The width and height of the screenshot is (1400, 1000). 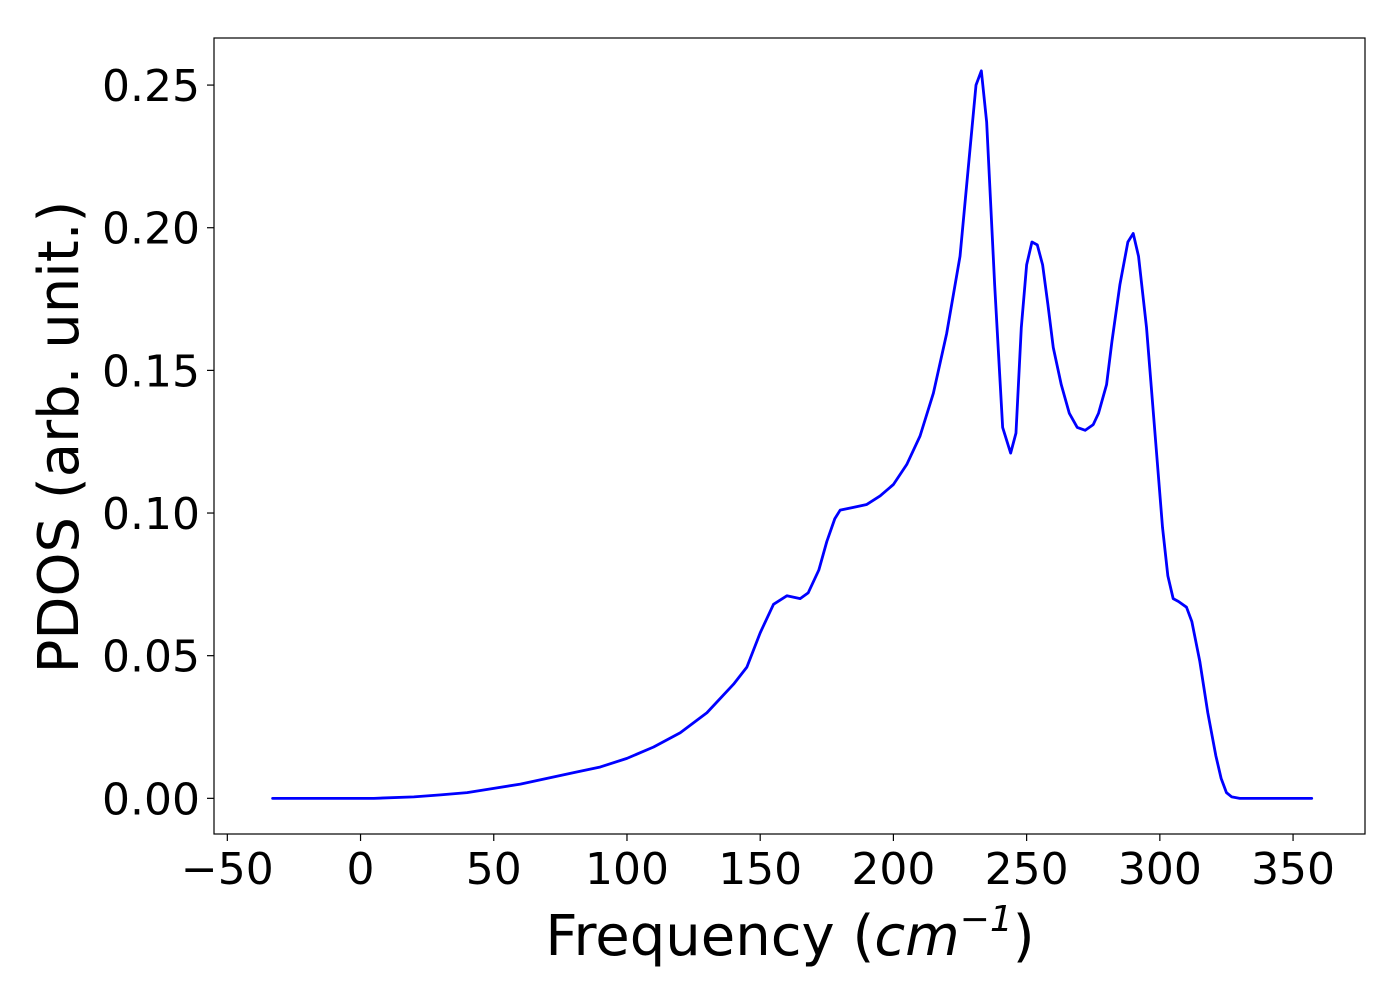 I want to click on y-axis-ticks: 0.00 0.05 0.10 0.15 0.20 0.25, so click(x=158, y=443).